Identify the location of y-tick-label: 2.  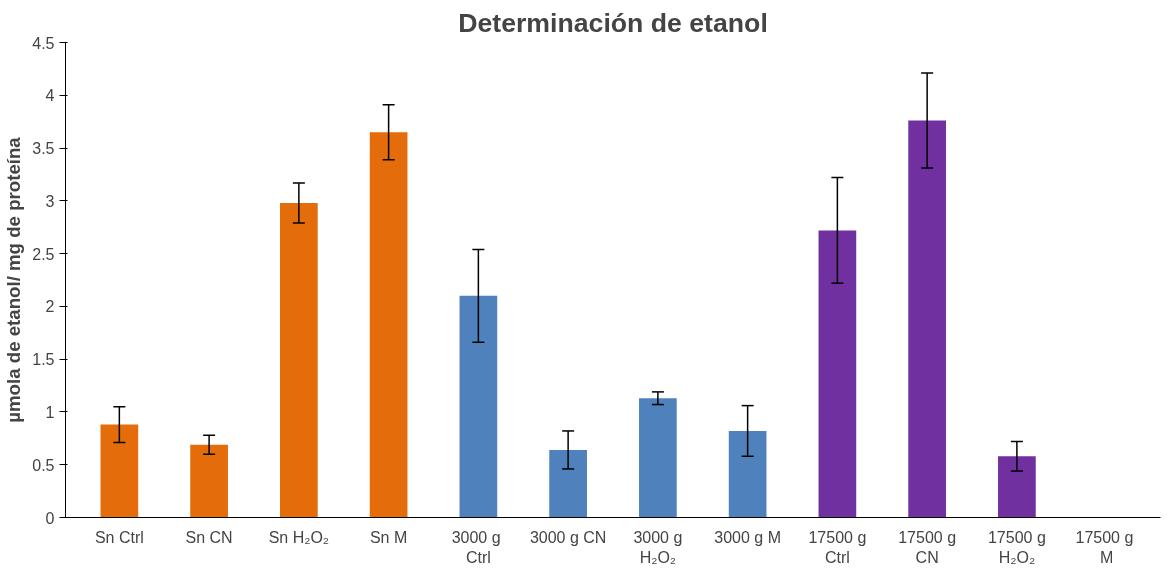
(50, 307).